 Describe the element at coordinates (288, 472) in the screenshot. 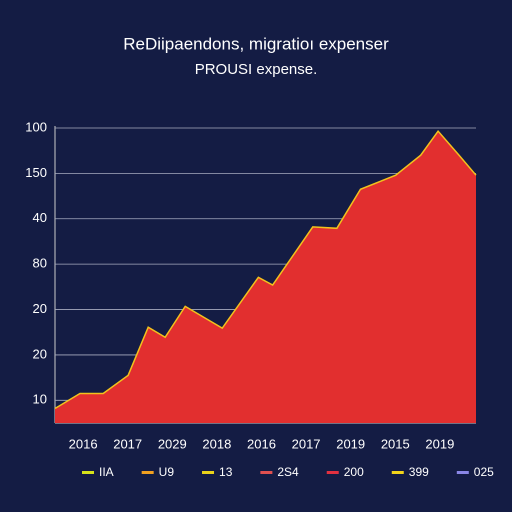

I see `legend-label: 2S4` at that location.